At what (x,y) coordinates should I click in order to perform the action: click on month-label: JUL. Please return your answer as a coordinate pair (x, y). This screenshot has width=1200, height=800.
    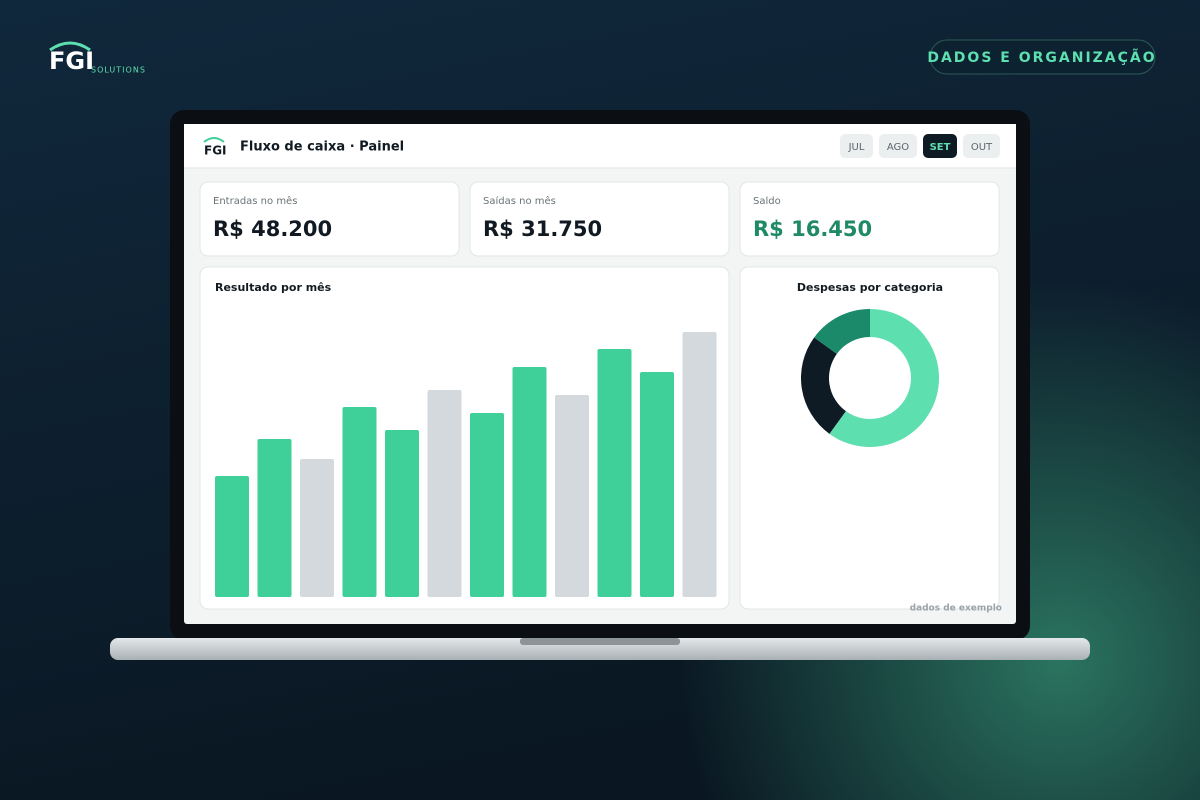
    Looking at the image, I should click on (856, 147).